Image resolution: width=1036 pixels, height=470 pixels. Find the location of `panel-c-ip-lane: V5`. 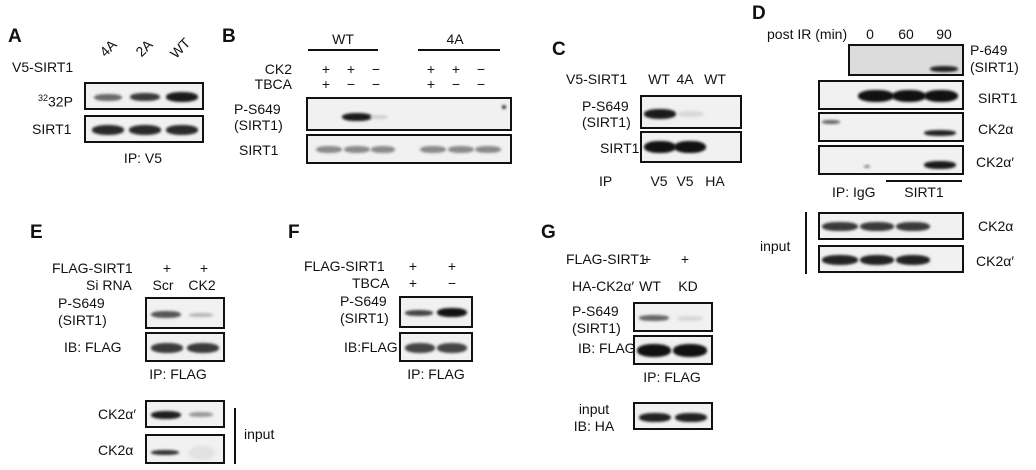

panel-c-ip-lane: V5 is located at coordinates (685, 181).